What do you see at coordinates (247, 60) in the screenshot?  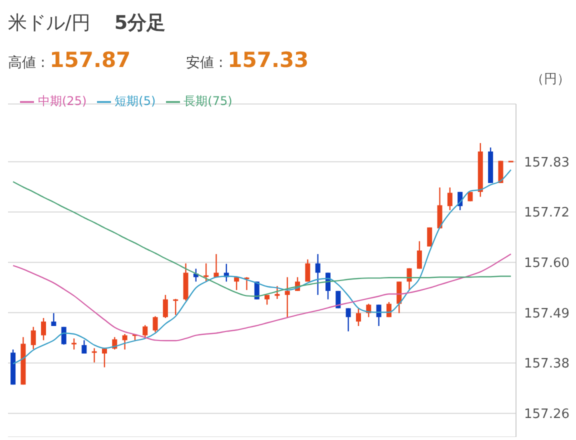 I see `text: 安値 : 157.33` at bounding box center [247, 60].